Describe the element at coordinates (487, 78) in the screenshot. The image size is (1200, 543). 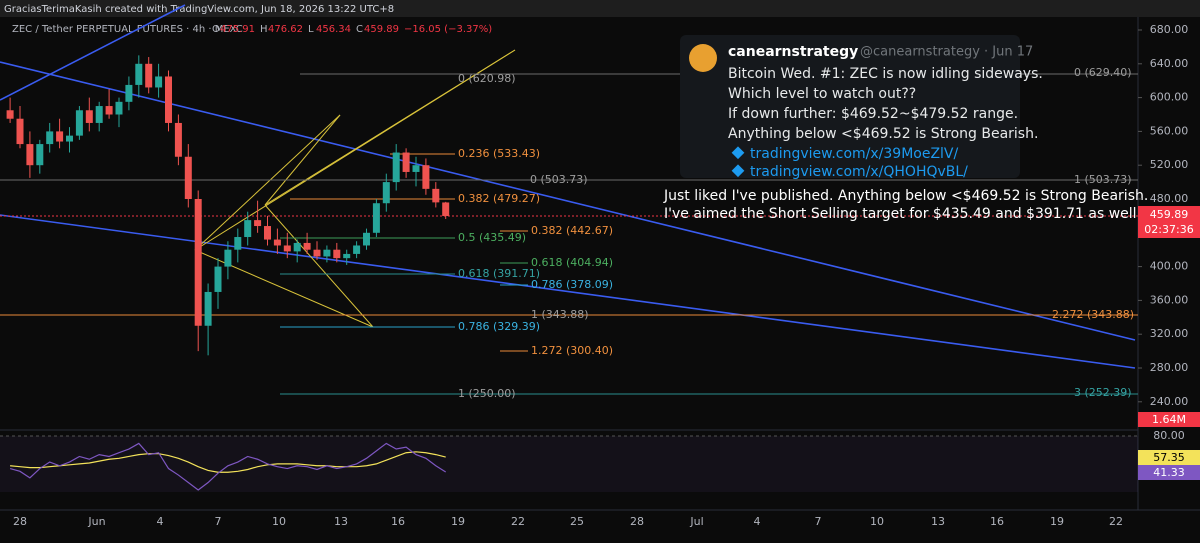
I see `fib-label: 0 (620.98)` at that location.